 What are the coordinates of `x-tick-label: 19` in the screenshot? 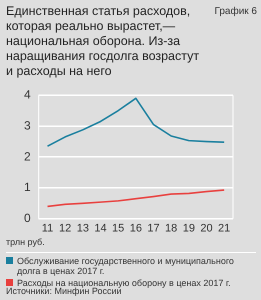 It's located at (188, 228).